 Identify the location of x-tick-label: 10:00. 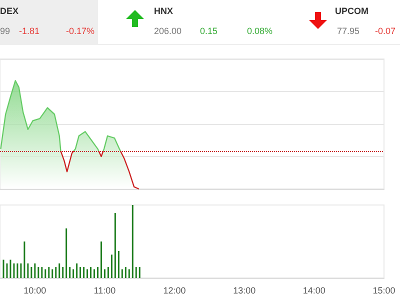
(35, 291).